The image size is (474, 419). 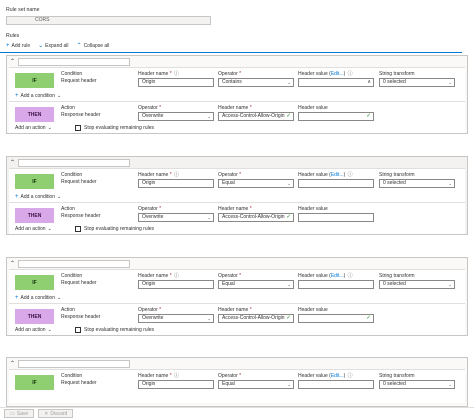 I want to click on rules-label: Rules, so click(x=13, y=36).